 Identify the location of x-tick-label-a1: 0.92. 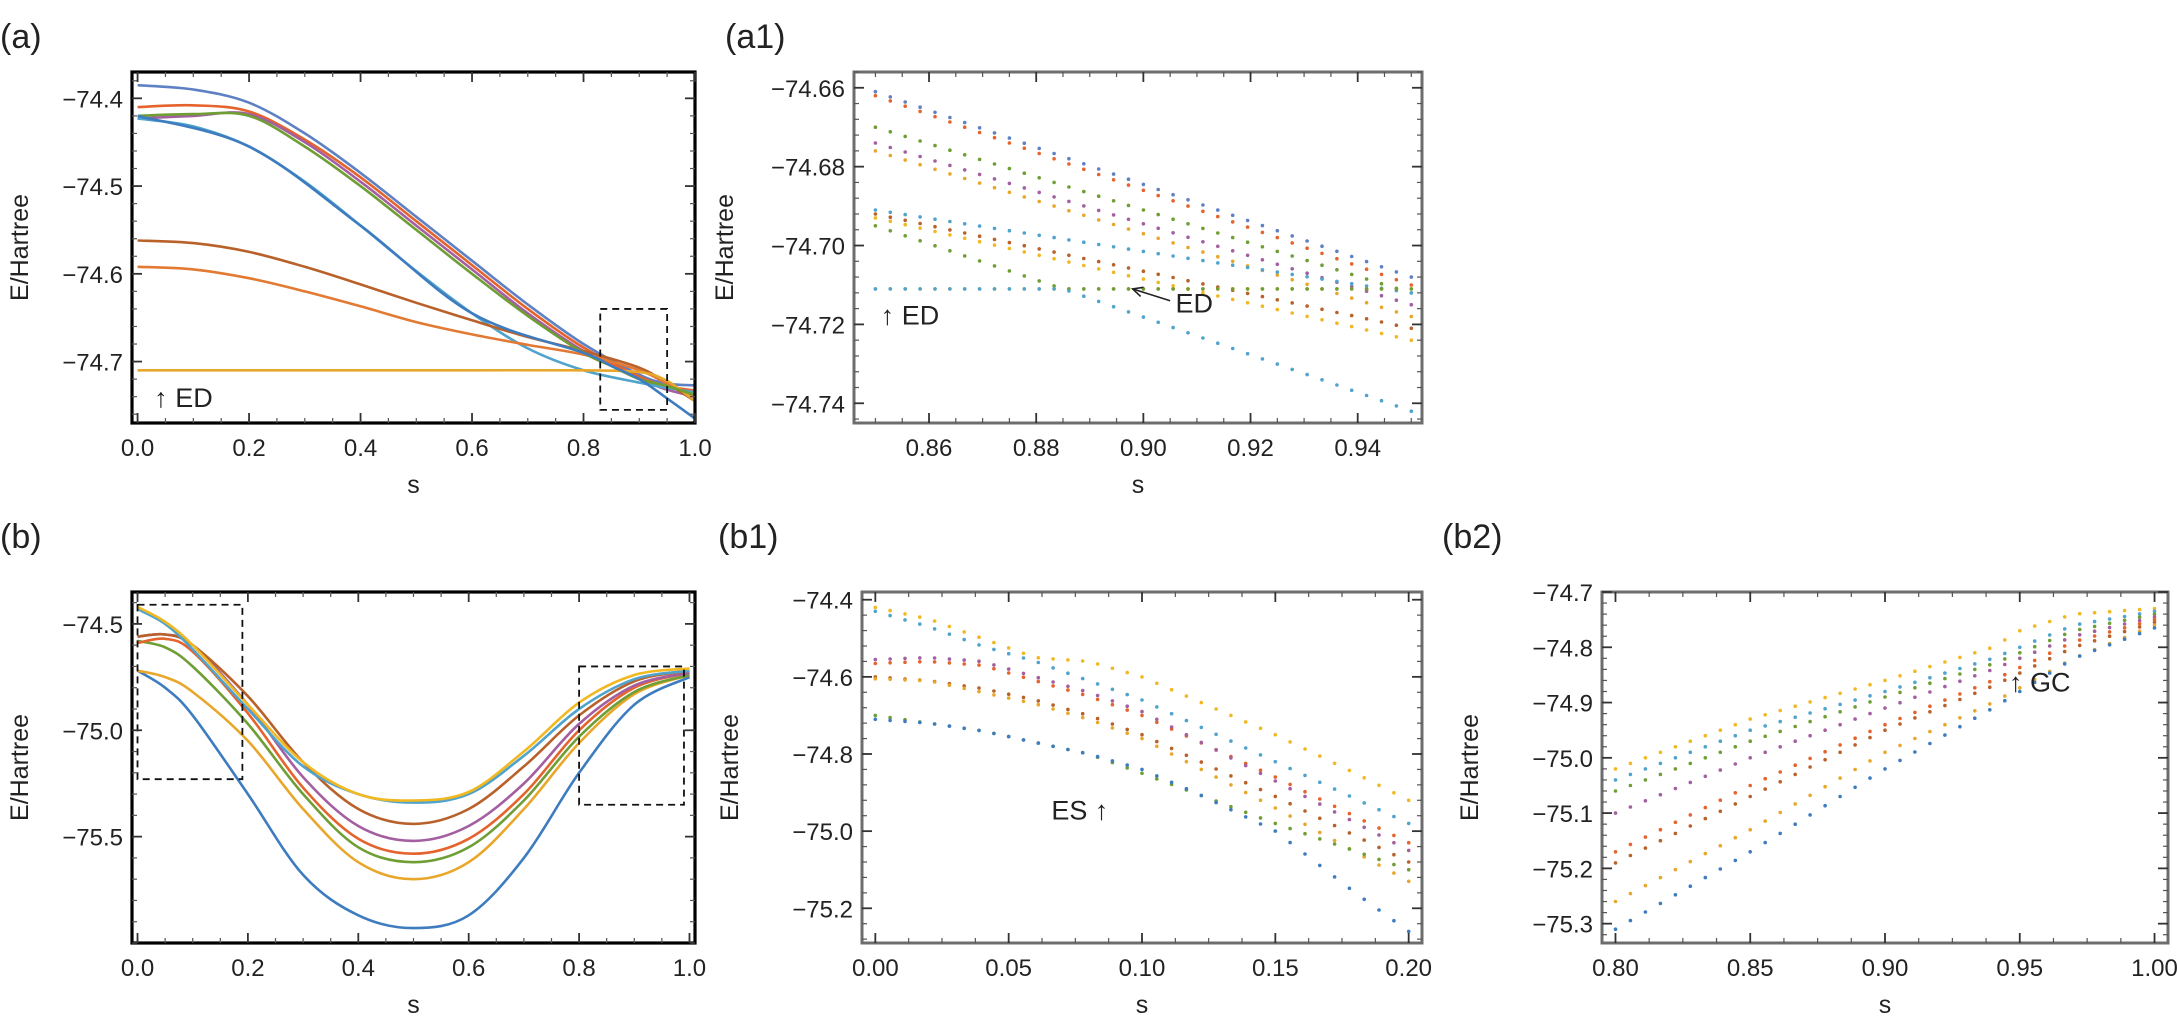
(1250, 448).